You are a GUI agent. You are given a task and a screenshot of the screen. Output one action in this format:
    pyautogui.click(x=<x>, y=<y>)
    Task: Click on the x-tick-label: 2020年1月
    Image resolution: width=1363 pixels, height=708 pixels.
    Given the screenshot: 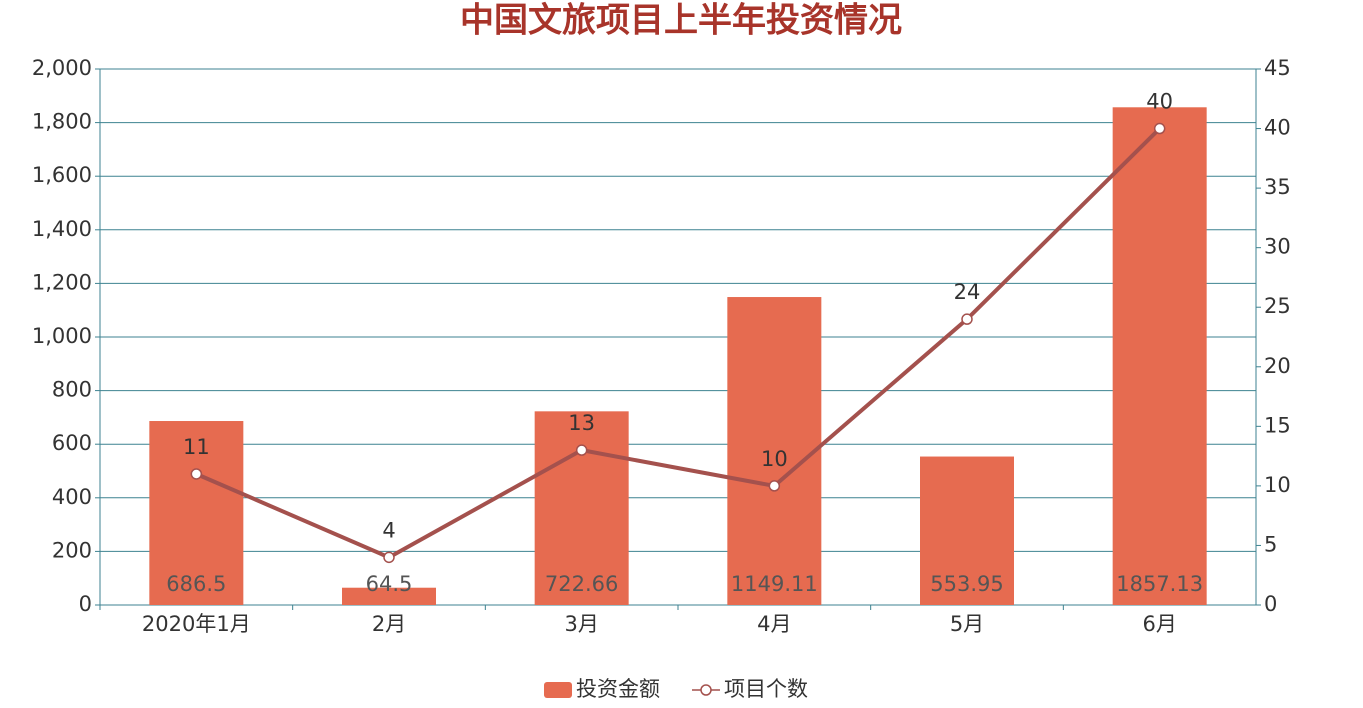 What is the action you would take?
    pyautogui.click(x=196, y=624)
    